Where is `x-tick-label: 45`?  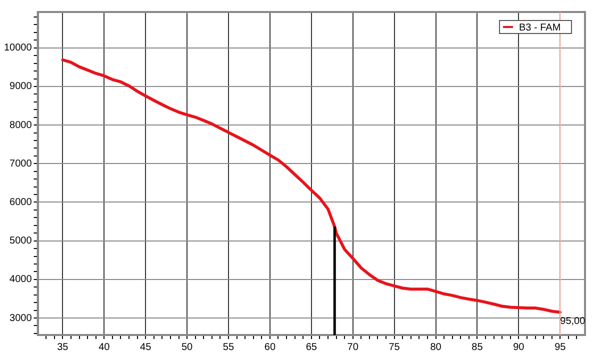
x-tick-label: 45 is located at coordinates (146, 347).